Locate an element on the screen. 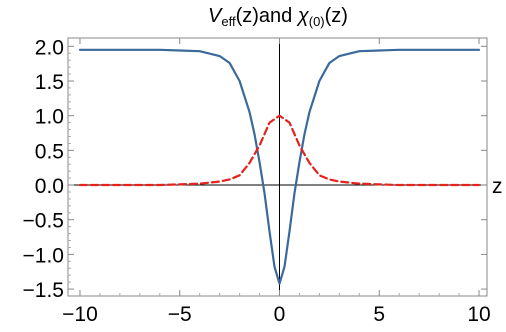 Image resolution: width=506 pixels, height=332 pixels. title-v: V is located at coordinates (215, 16).